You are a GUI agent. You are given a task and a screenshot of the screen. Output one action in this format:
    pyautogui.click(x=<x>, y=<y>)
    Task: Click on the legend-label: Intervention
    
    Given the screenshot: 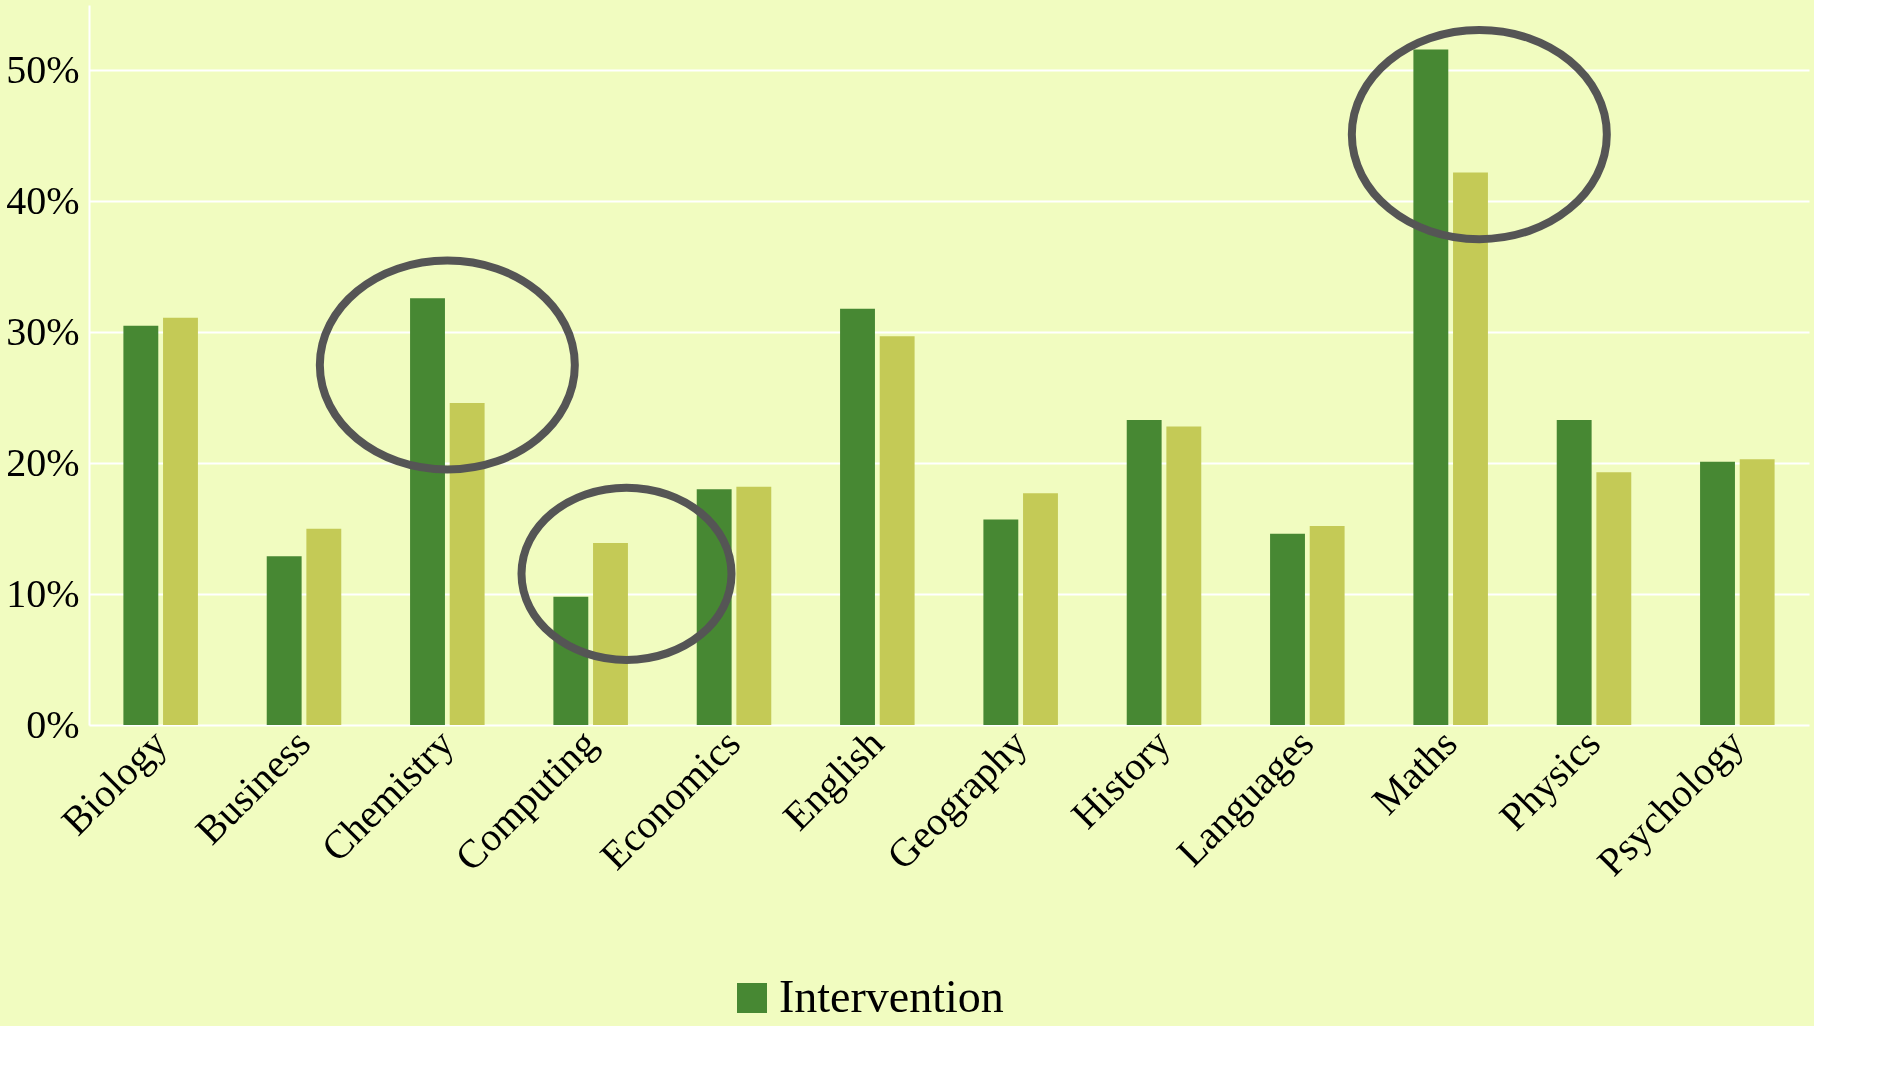 What is the action you would take?
    pyautogui.click(x=891, y=996)
    